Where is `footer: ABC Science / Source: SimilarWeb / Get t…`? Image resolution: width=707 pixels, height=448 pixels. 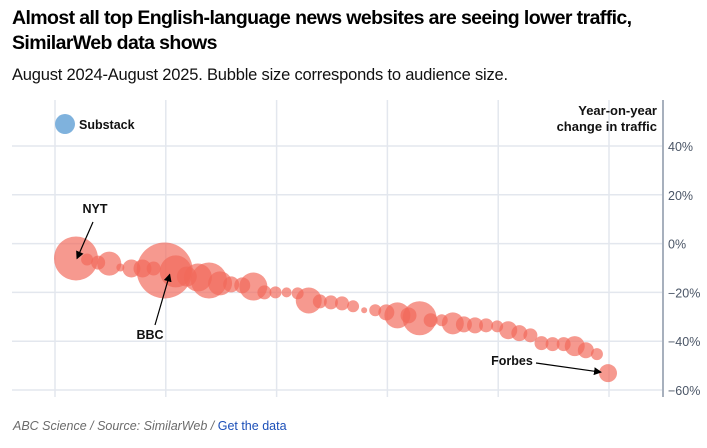 footer: ABC Science / Source: SimilarWeb / Get t… is located at coordinates (150, 426).